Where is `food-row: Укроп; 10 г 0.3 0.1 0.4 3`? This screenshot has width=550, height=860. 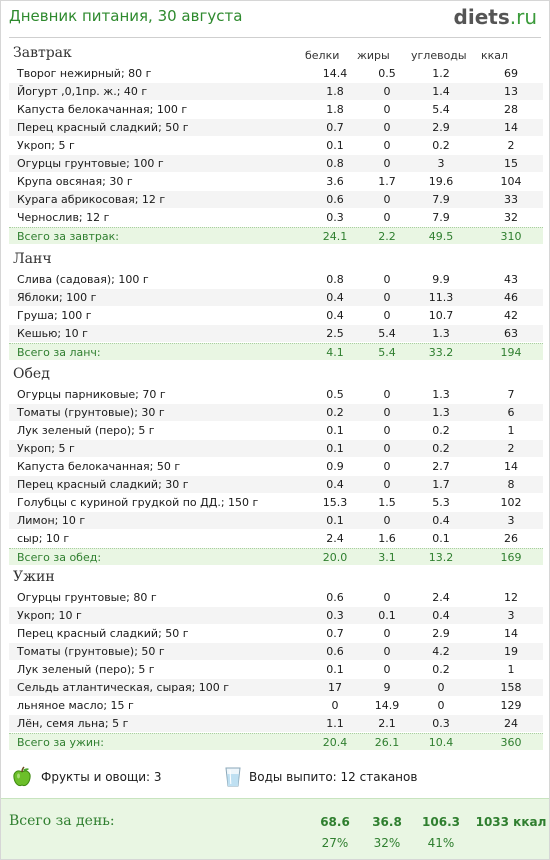 food-row: Укроп; 10 г 0.3 0.1 0.4 3 is located at coordinates (276, 616).